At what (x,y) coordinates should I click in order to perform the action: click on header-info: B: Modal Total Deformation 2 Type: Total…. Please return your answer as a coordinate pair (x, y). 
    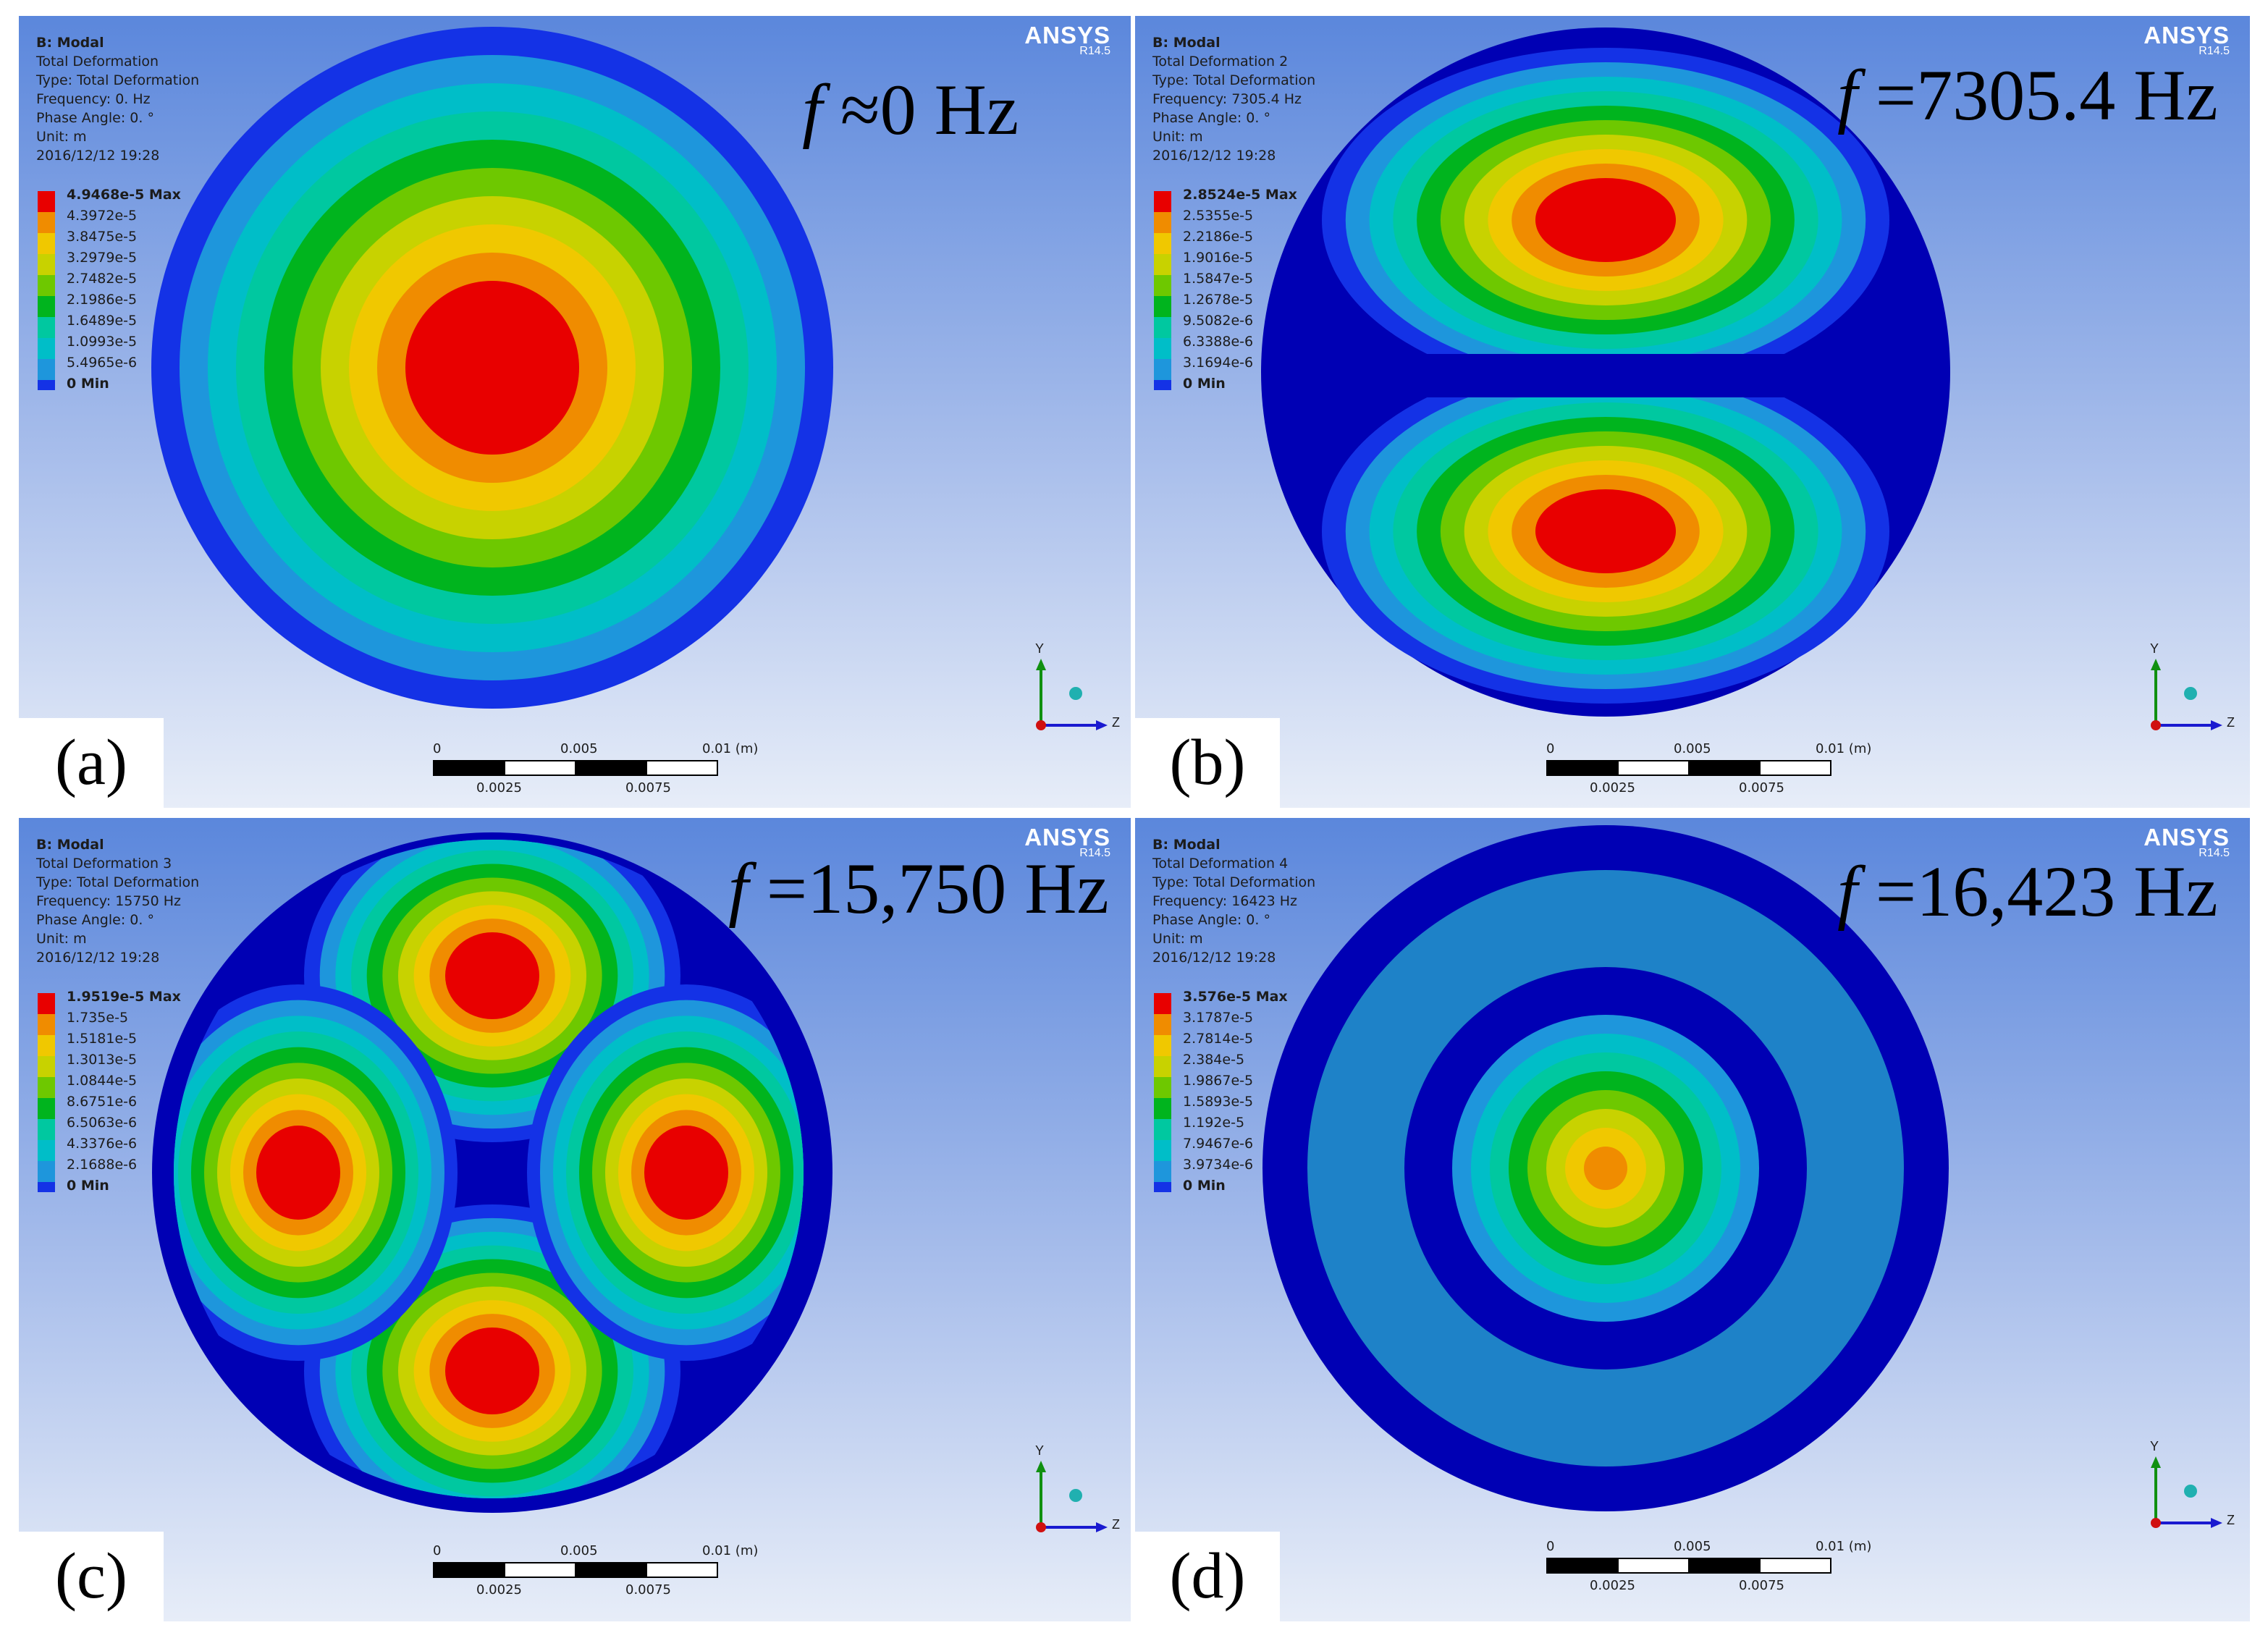
    Looking at the image, I should click on (1233, 99).